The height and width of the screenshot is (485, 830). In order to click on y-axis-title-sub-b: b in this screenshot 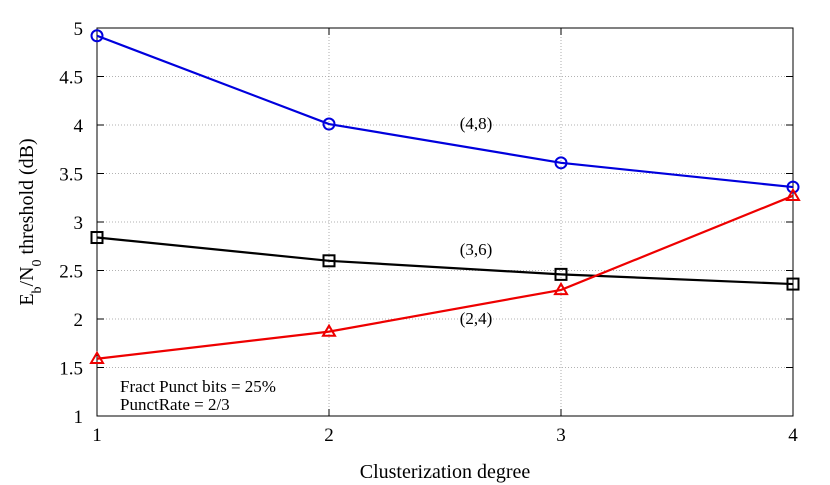, I will do `click(37, 289)`.